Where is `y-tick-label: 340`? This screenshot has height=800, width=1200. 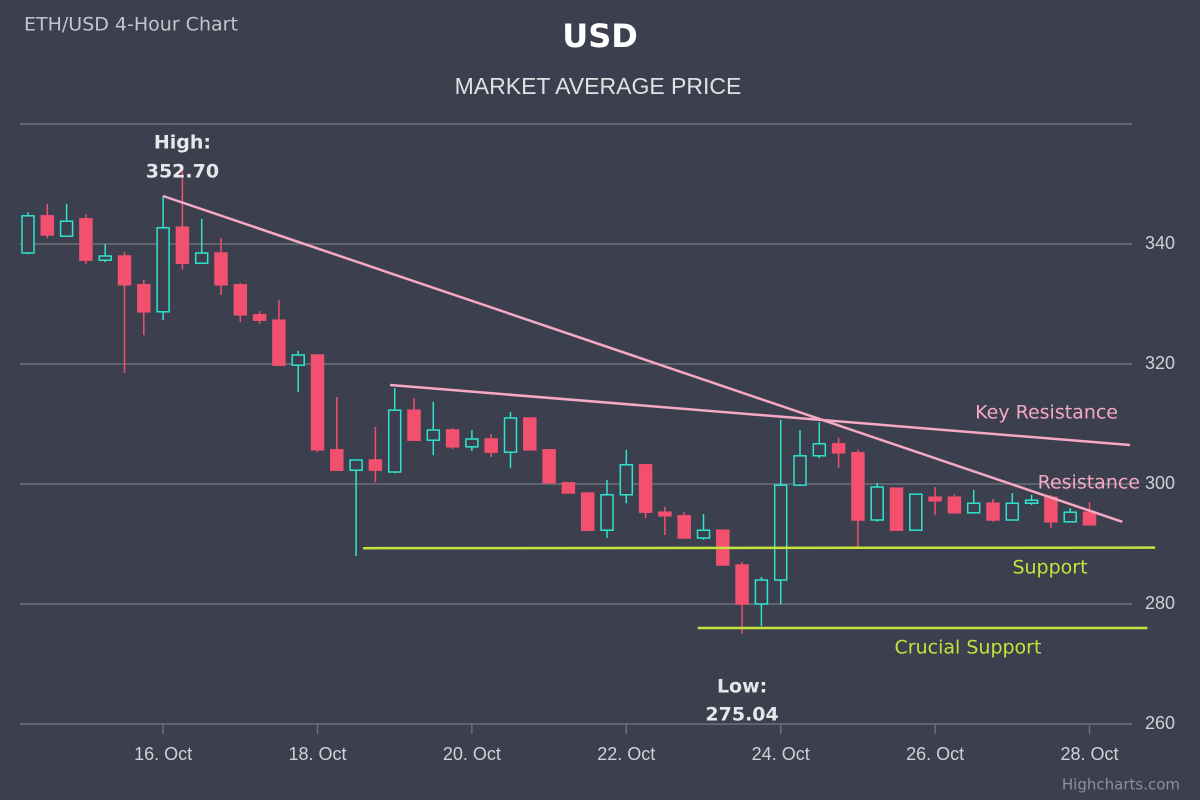 y-tick-label: 340 is located at coordinates (1160, 243).